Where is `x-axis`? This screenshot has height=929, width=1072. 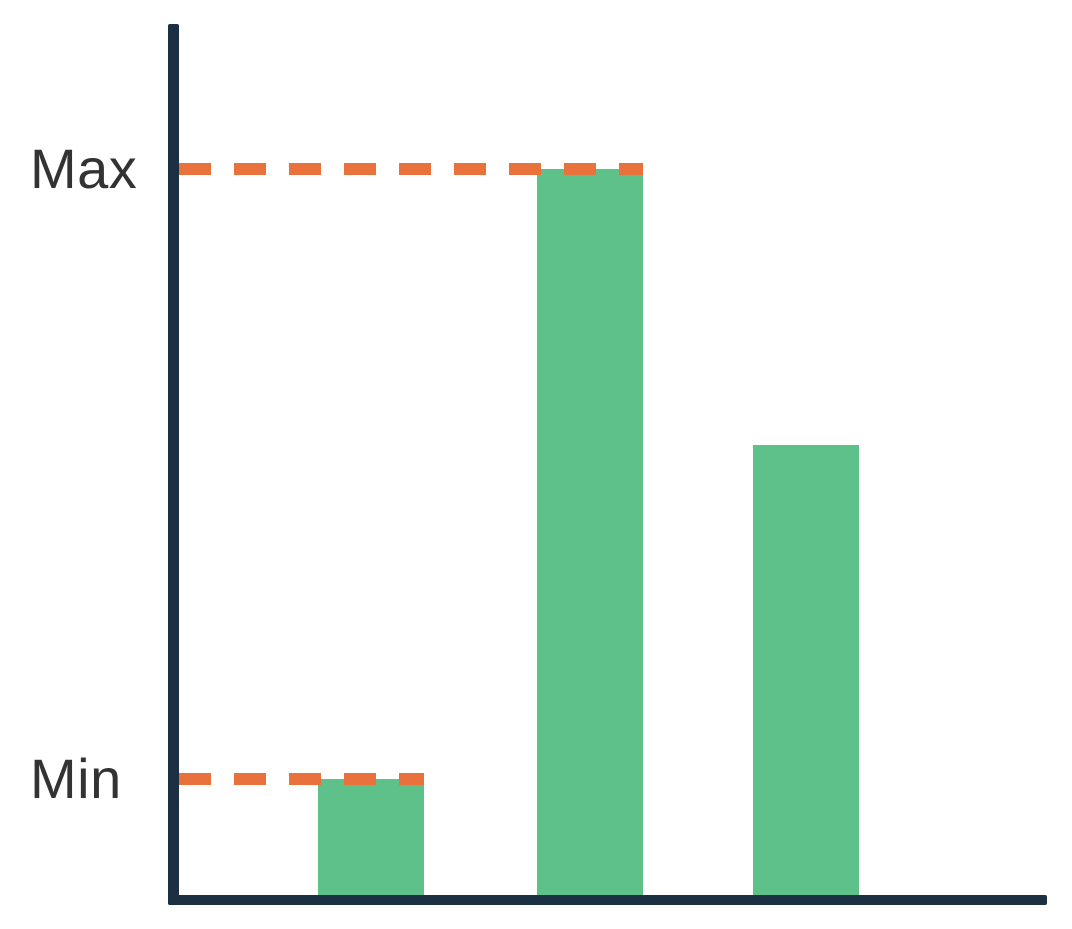
x-axis is located at coordinates (607, 900).